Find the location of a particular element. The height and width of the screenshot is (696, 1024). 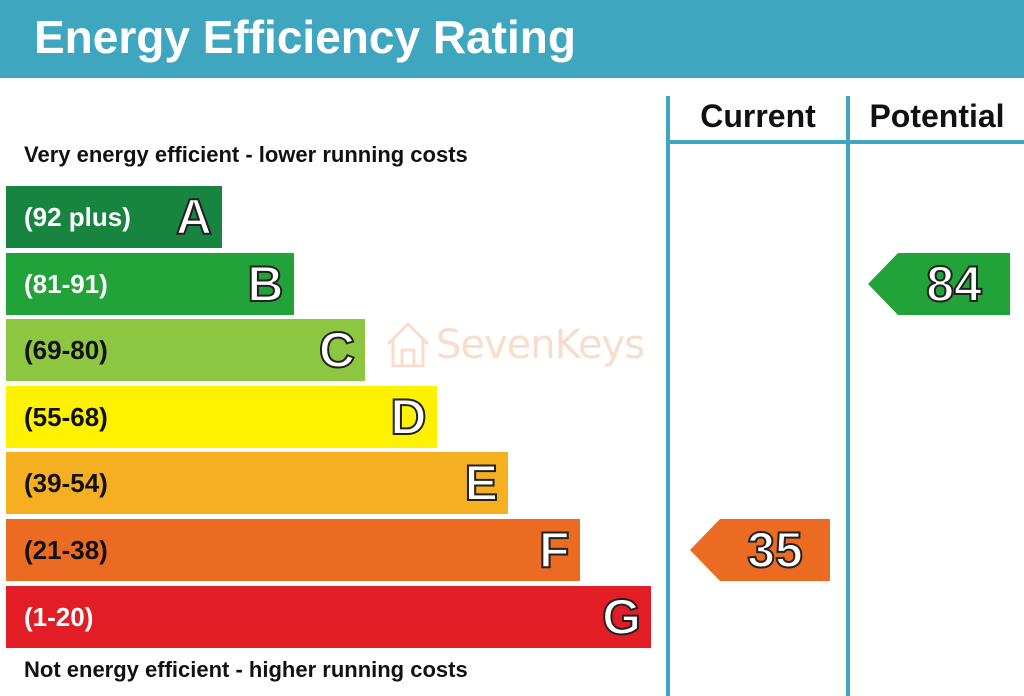

house-logo-icon is located at coordinates (408, 344).